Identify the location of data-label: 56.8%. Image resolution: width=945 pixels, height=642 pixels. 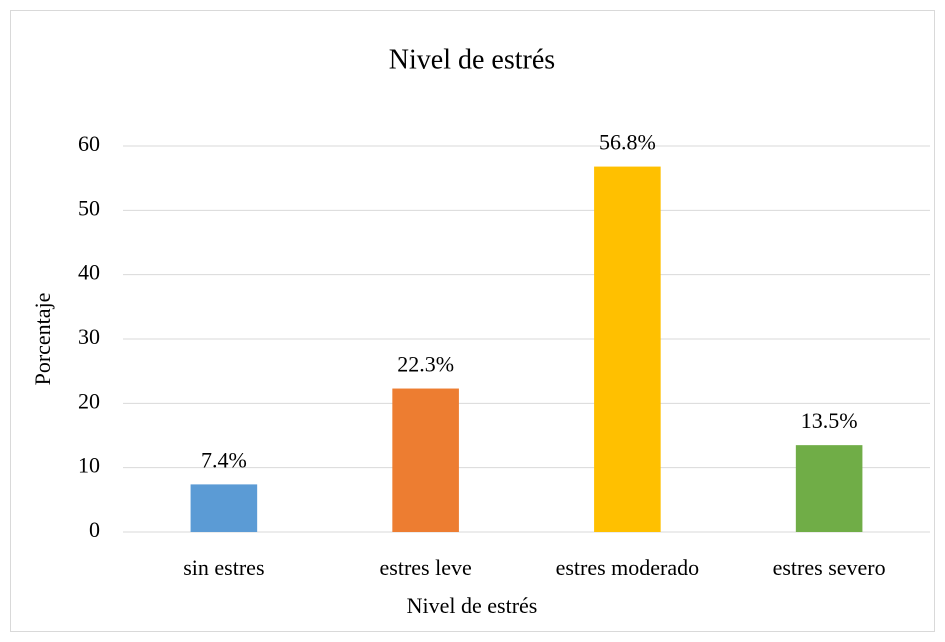
(627, 142).